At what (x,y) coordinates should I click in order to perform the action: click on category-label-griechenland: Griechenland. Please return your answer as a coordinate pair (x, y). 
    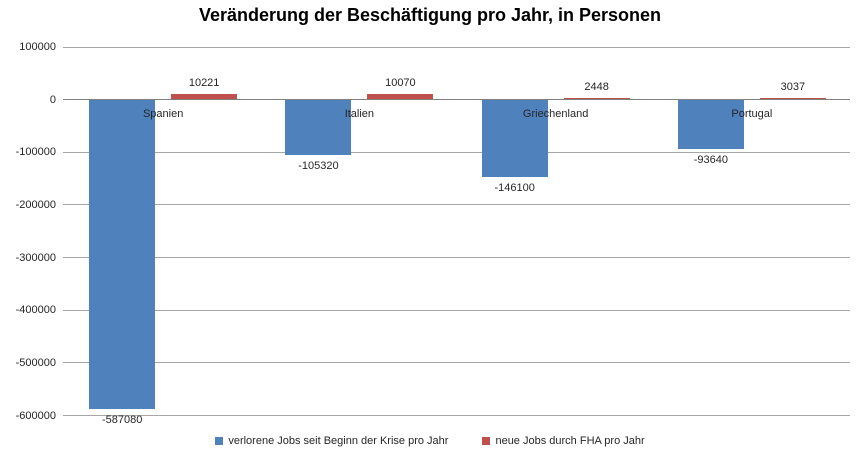
    Looking at the image, I should click on (555, 114).